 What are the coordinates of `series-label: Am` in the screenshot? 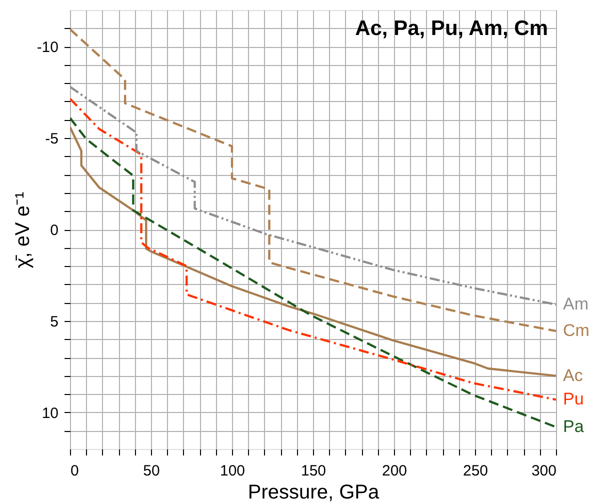 It's located at (575, 304).